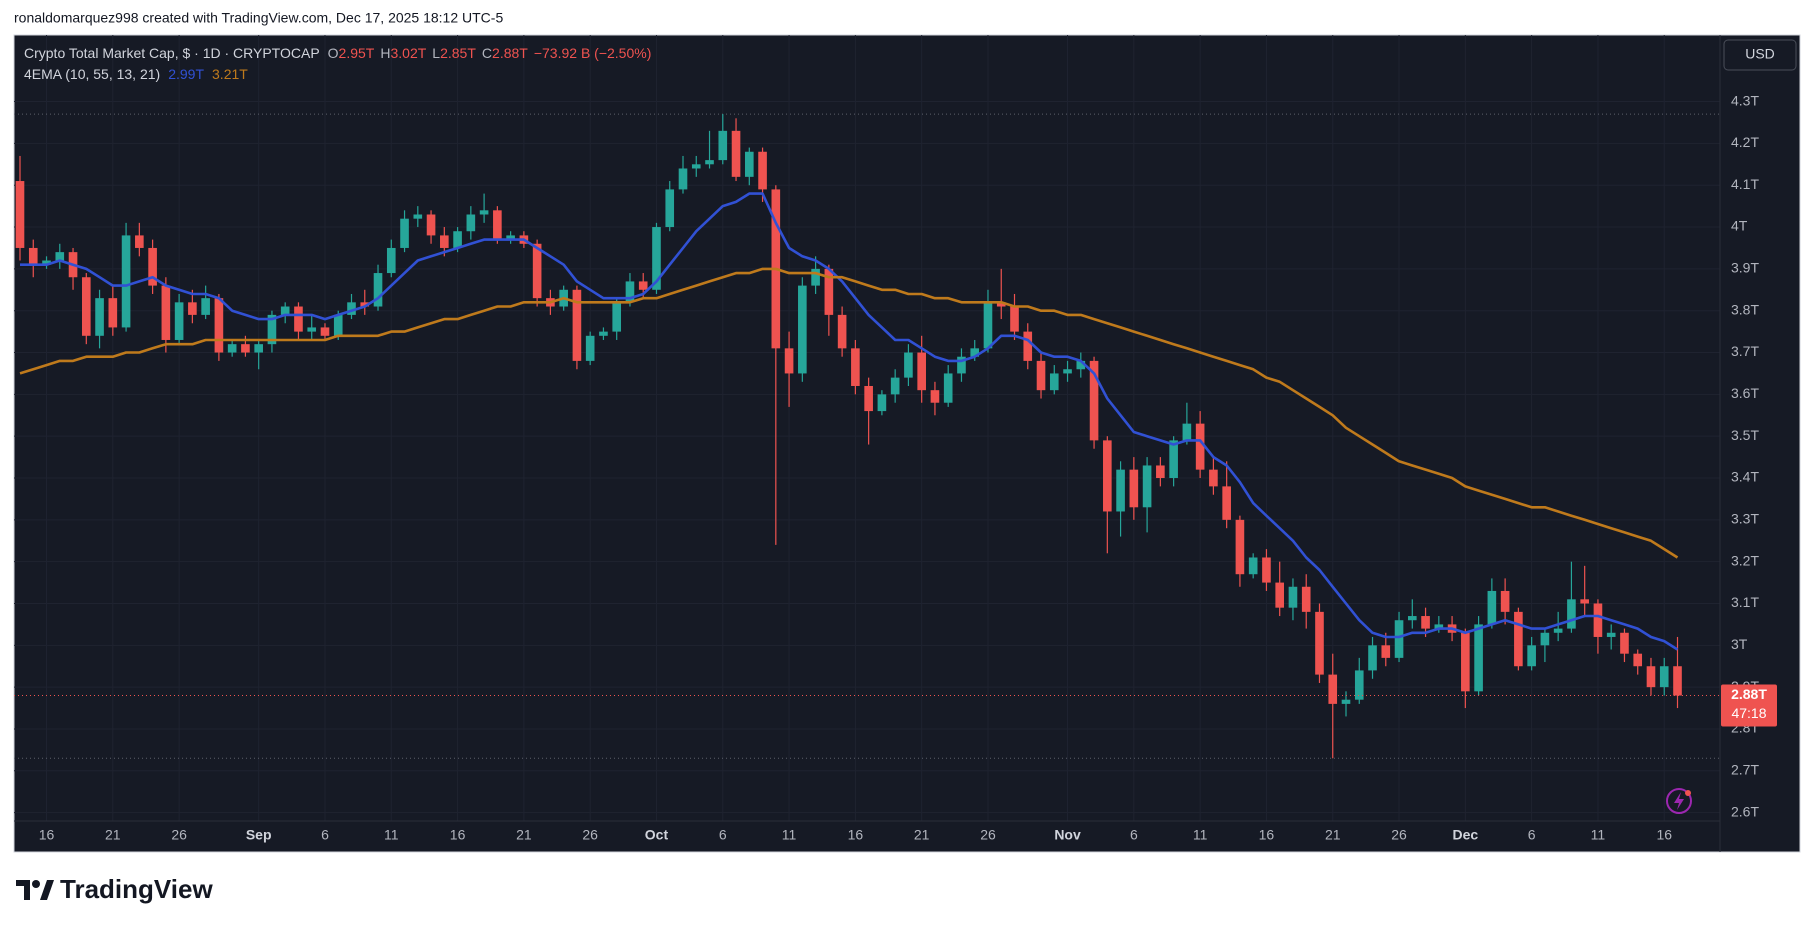  Describe the element at coordinates (136, 889) in the screenshot. I see `brand: TradingView` at that location.